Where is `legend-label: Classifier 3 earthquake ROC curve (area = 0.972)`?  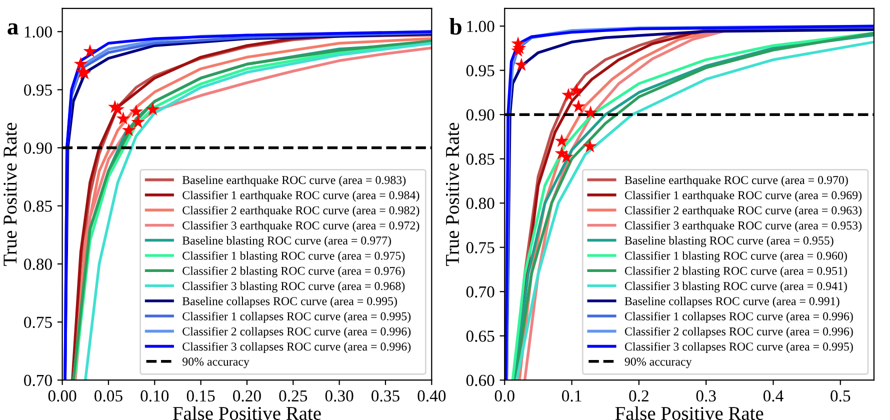 legend-label: Classifier 3 earthquake ROC curve (area = 0.972) is located at coordinates (301, 226).